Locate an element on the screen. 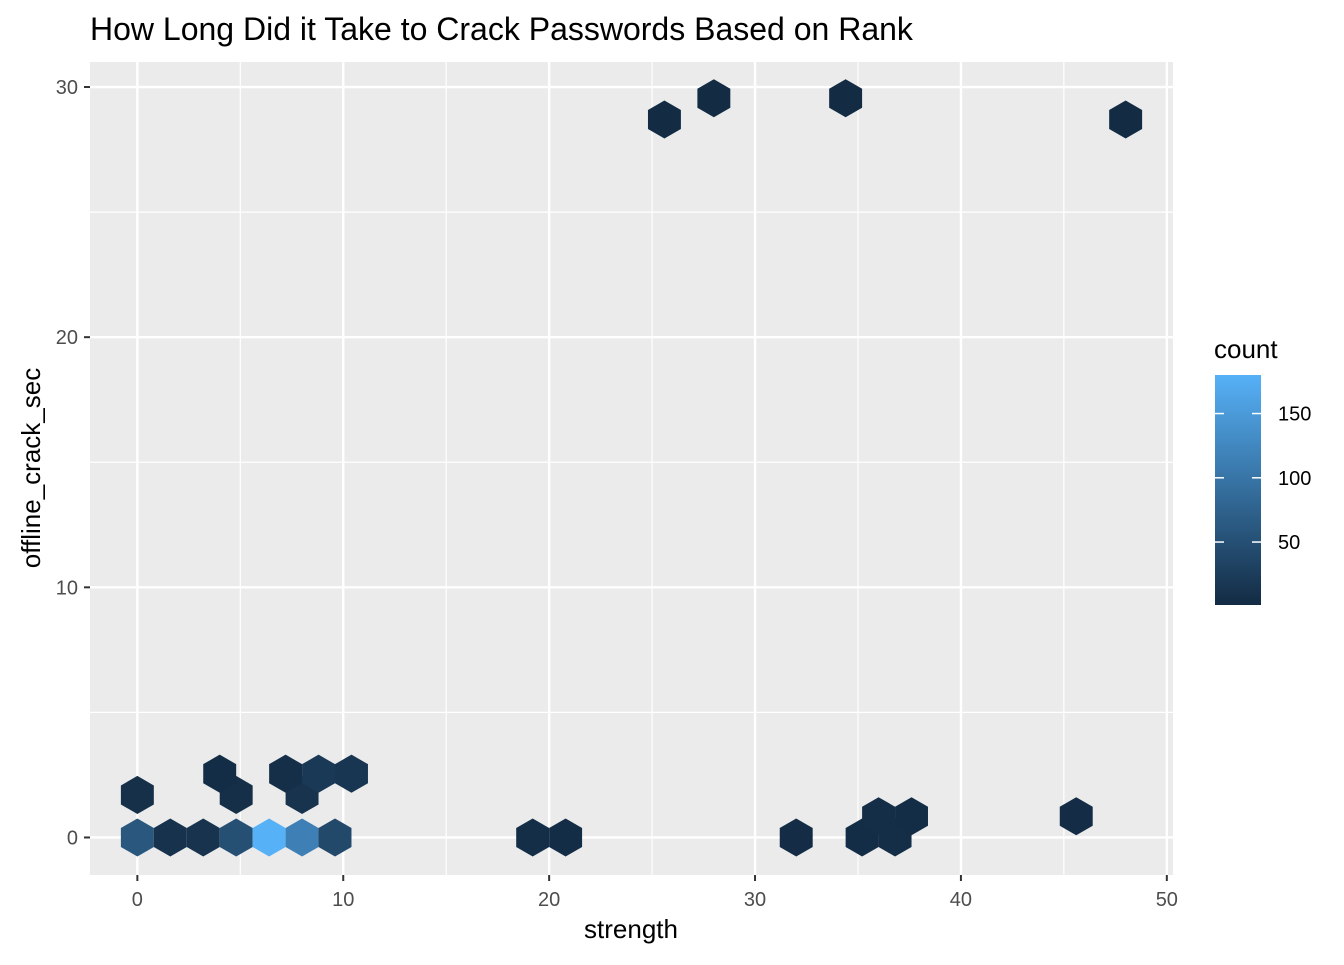 The width and height of the screenshot is (1344, 965). x-tick-label: 30 is located at coordinates (755, 900).